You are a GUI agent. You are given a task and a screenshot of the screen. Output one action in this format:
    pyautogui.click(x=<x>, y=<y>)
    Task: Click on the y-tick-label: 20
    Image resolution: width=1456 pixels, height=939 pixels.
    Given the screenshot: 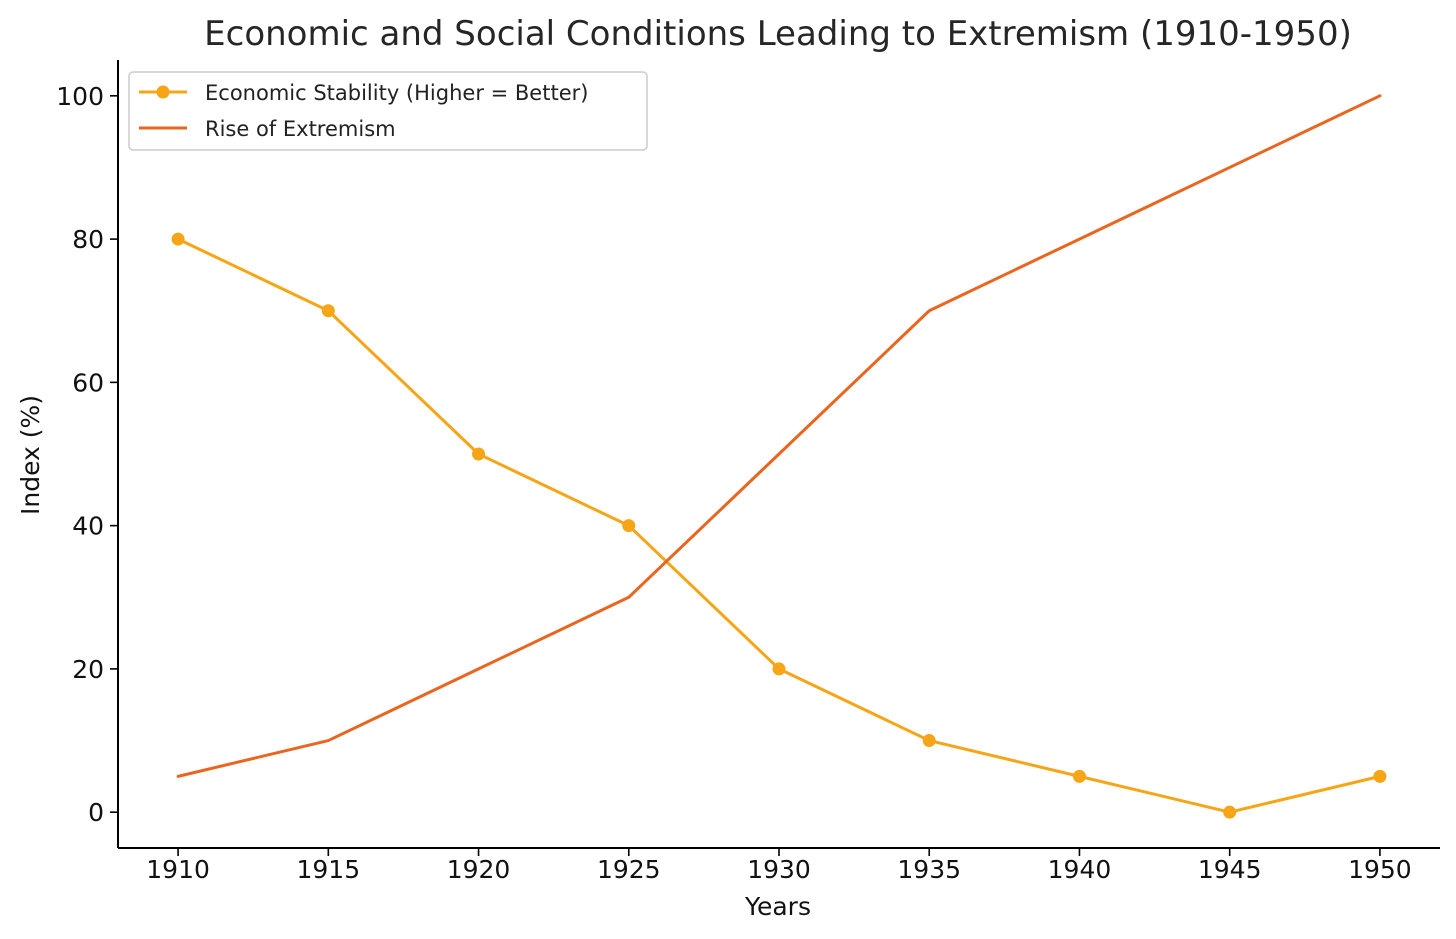 What is the action you would take?
    pyautogui.click(x=88, y=669)
    